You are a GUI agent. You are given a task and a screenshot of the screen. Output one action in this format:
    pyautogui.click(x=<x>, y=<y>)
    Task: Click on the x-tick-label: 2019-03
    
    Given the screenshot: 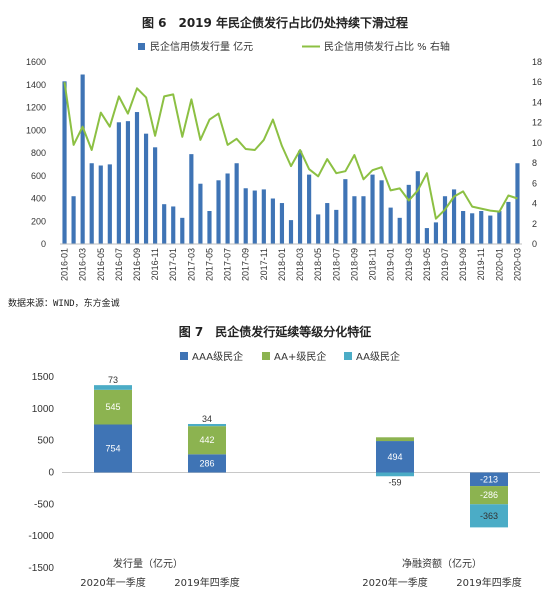 What is the action you would take?
    pyautogui.click(x=409, y=264)
    